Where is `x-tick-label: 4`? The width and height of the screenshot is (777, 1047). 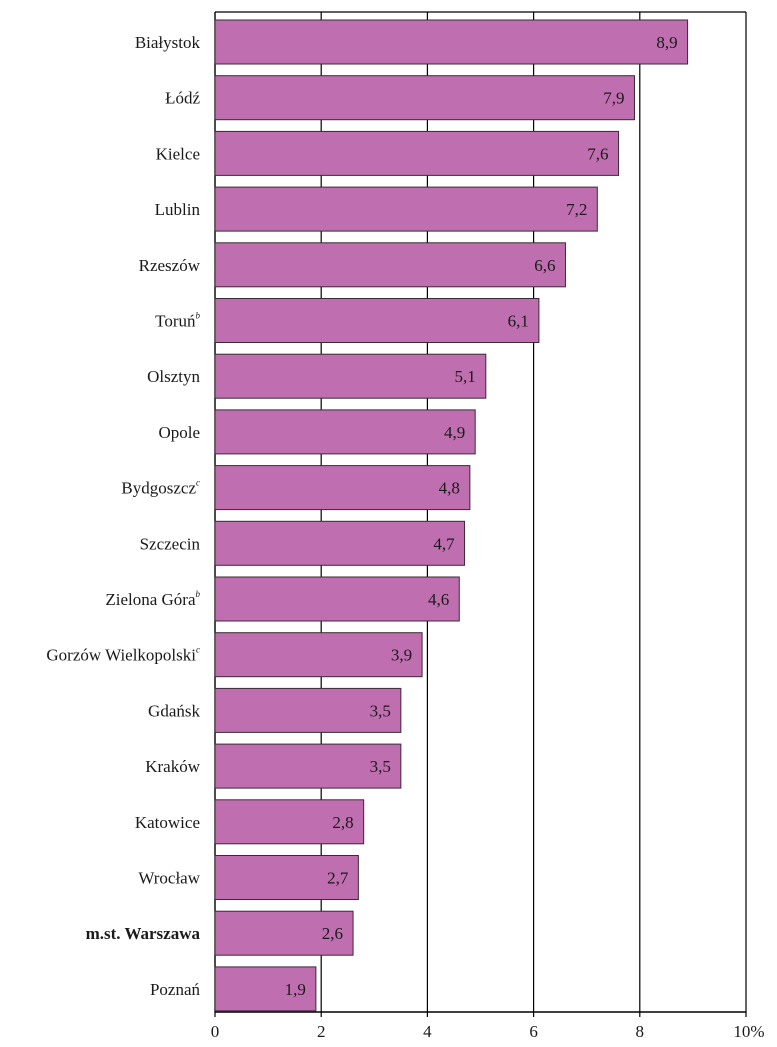
x-tick-label: 4 is located at coordinates (427, 1031).